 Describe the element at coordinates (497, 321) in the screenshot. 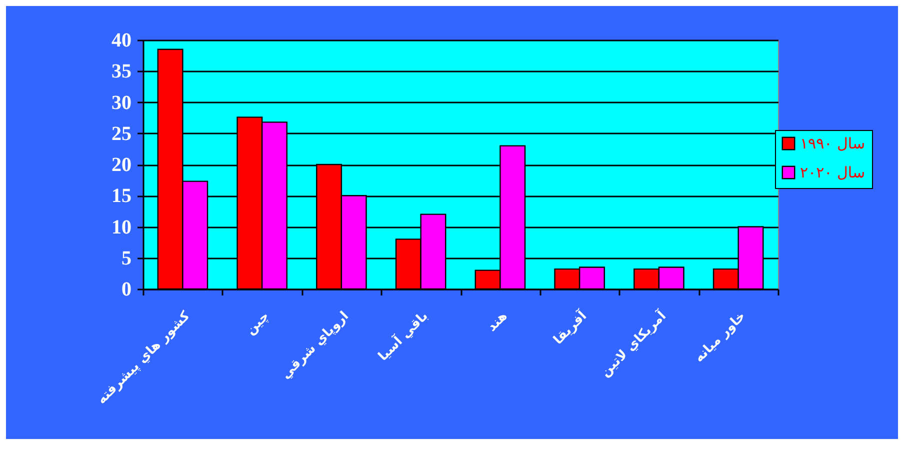

I see `x-tick-label: هند` at that location.